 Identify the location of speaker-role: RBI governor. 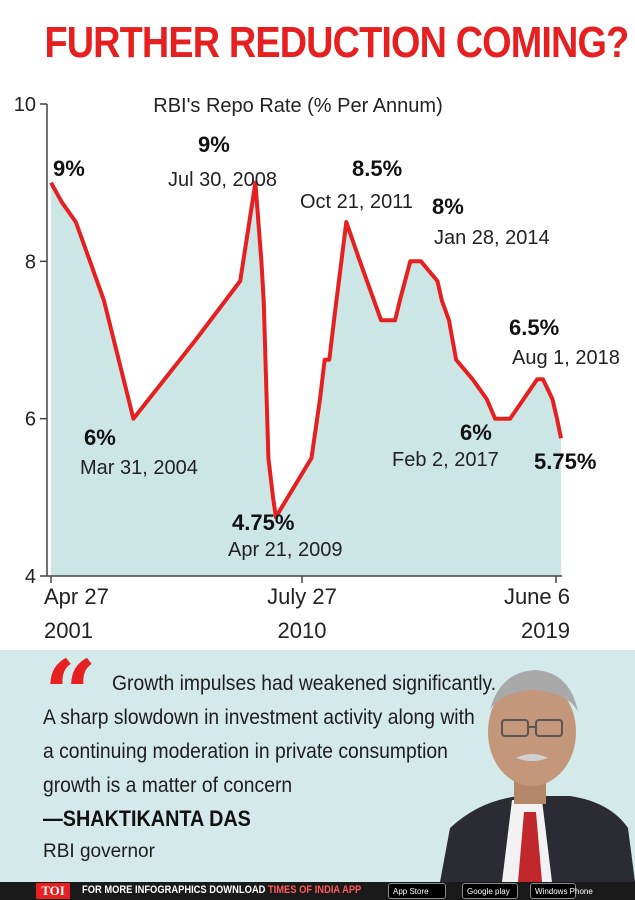
(99, 851).